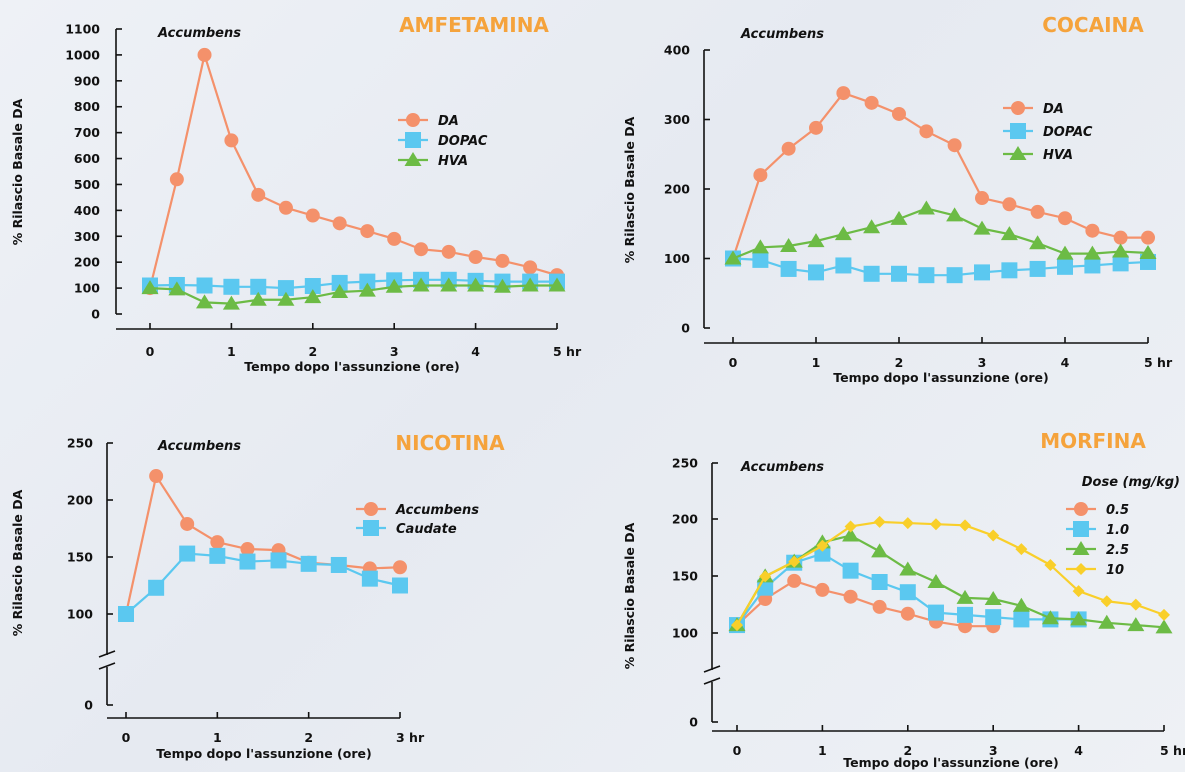 The image size is (1185, 772). What do you see at coordinates (87, 184) in the screenshot?
I see `y-tick-label: 500` at bounding box center [87, 184].